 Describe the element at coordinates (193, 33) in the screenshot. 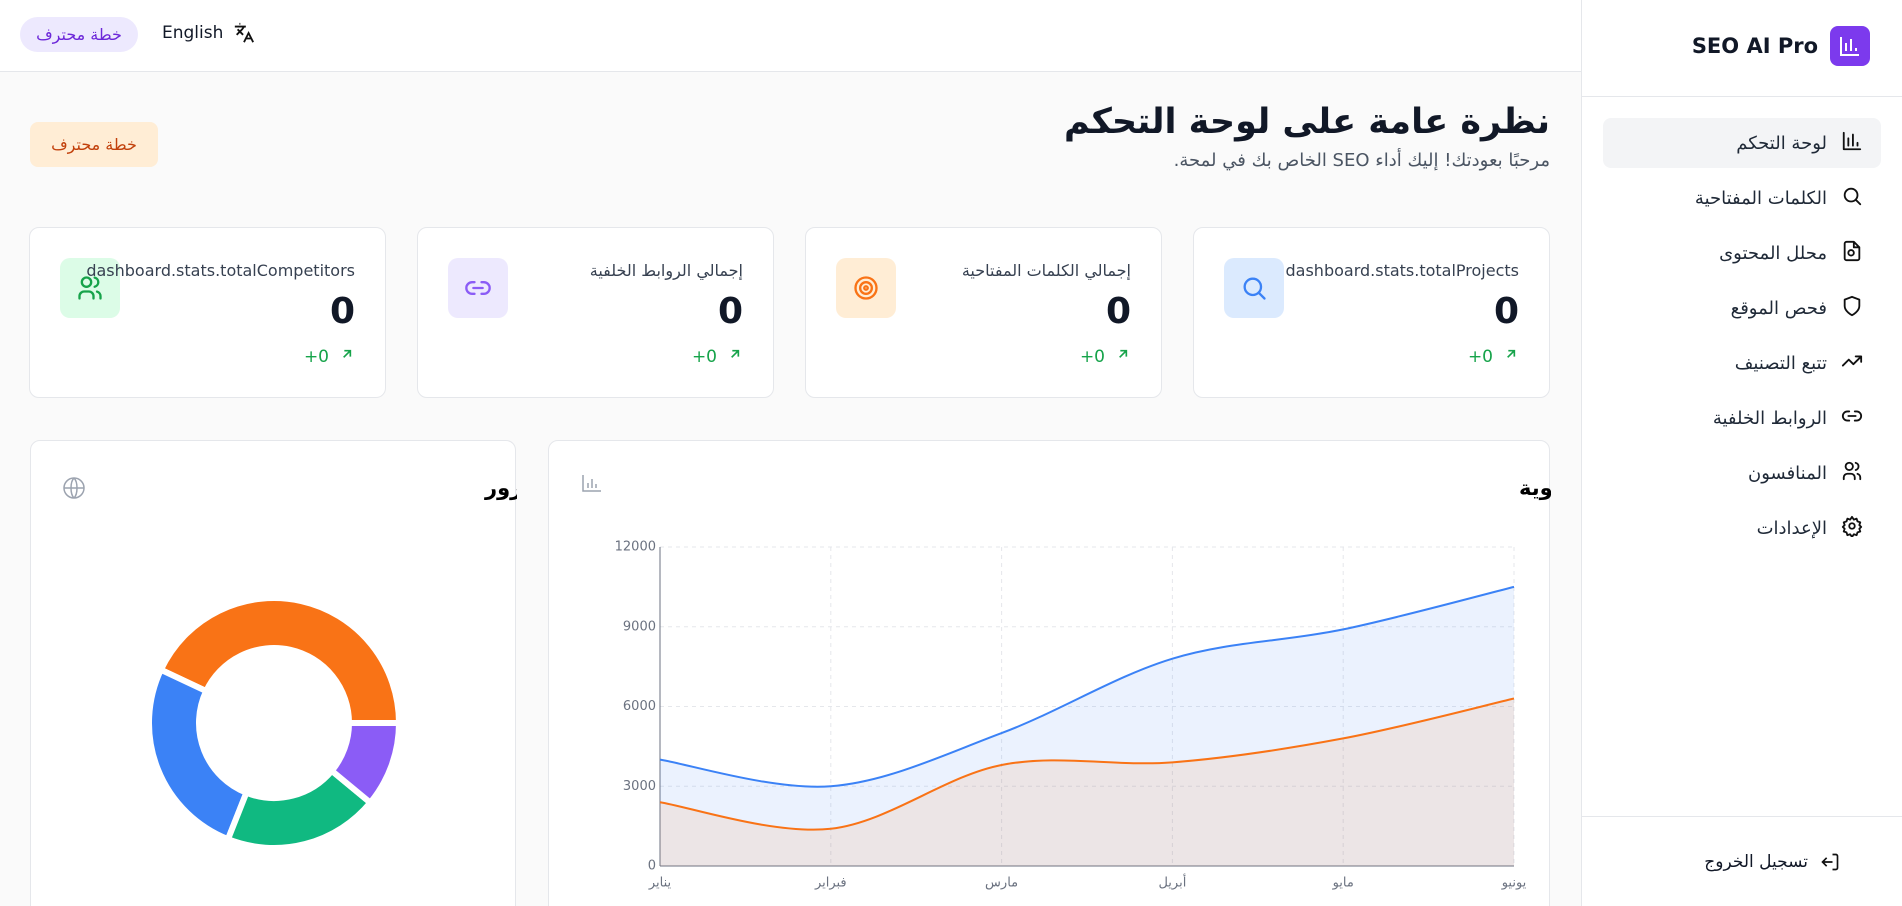

I see `language-label: English` at that location.